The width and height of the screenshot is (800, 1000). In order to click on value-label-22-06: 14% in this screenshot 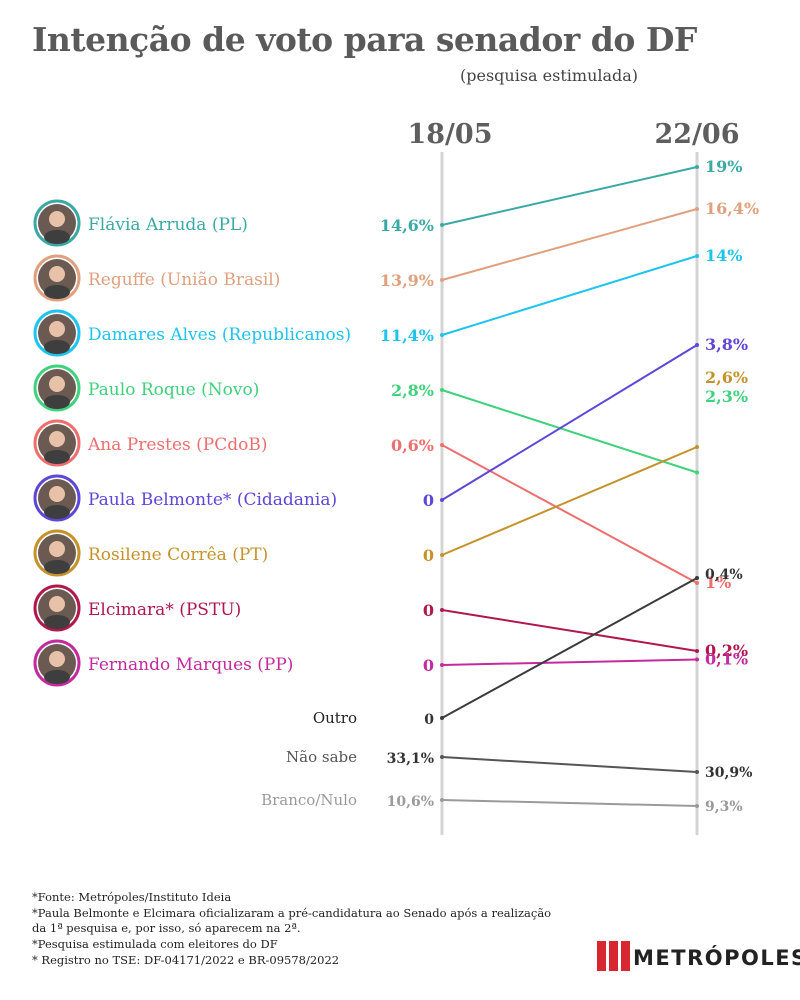, I will do `click(723, 255)`.